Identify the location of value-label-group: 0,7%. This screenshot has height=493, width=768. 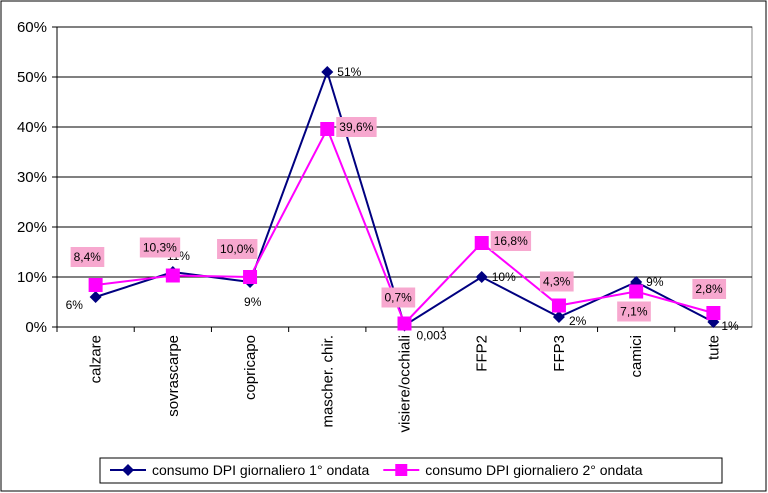
(398, 297).